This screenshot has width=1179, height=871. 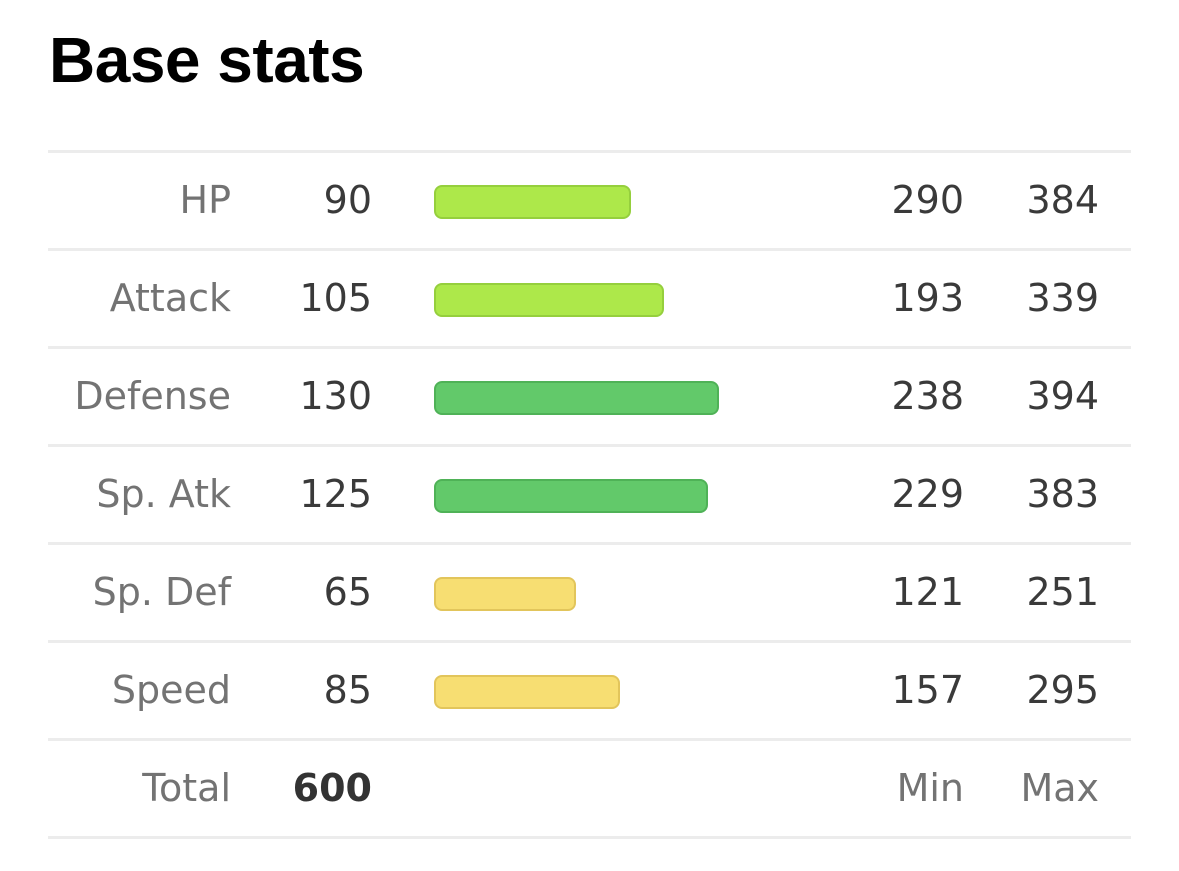 I want to click on stat-max-value: 394, so click(x=1062, y=396).